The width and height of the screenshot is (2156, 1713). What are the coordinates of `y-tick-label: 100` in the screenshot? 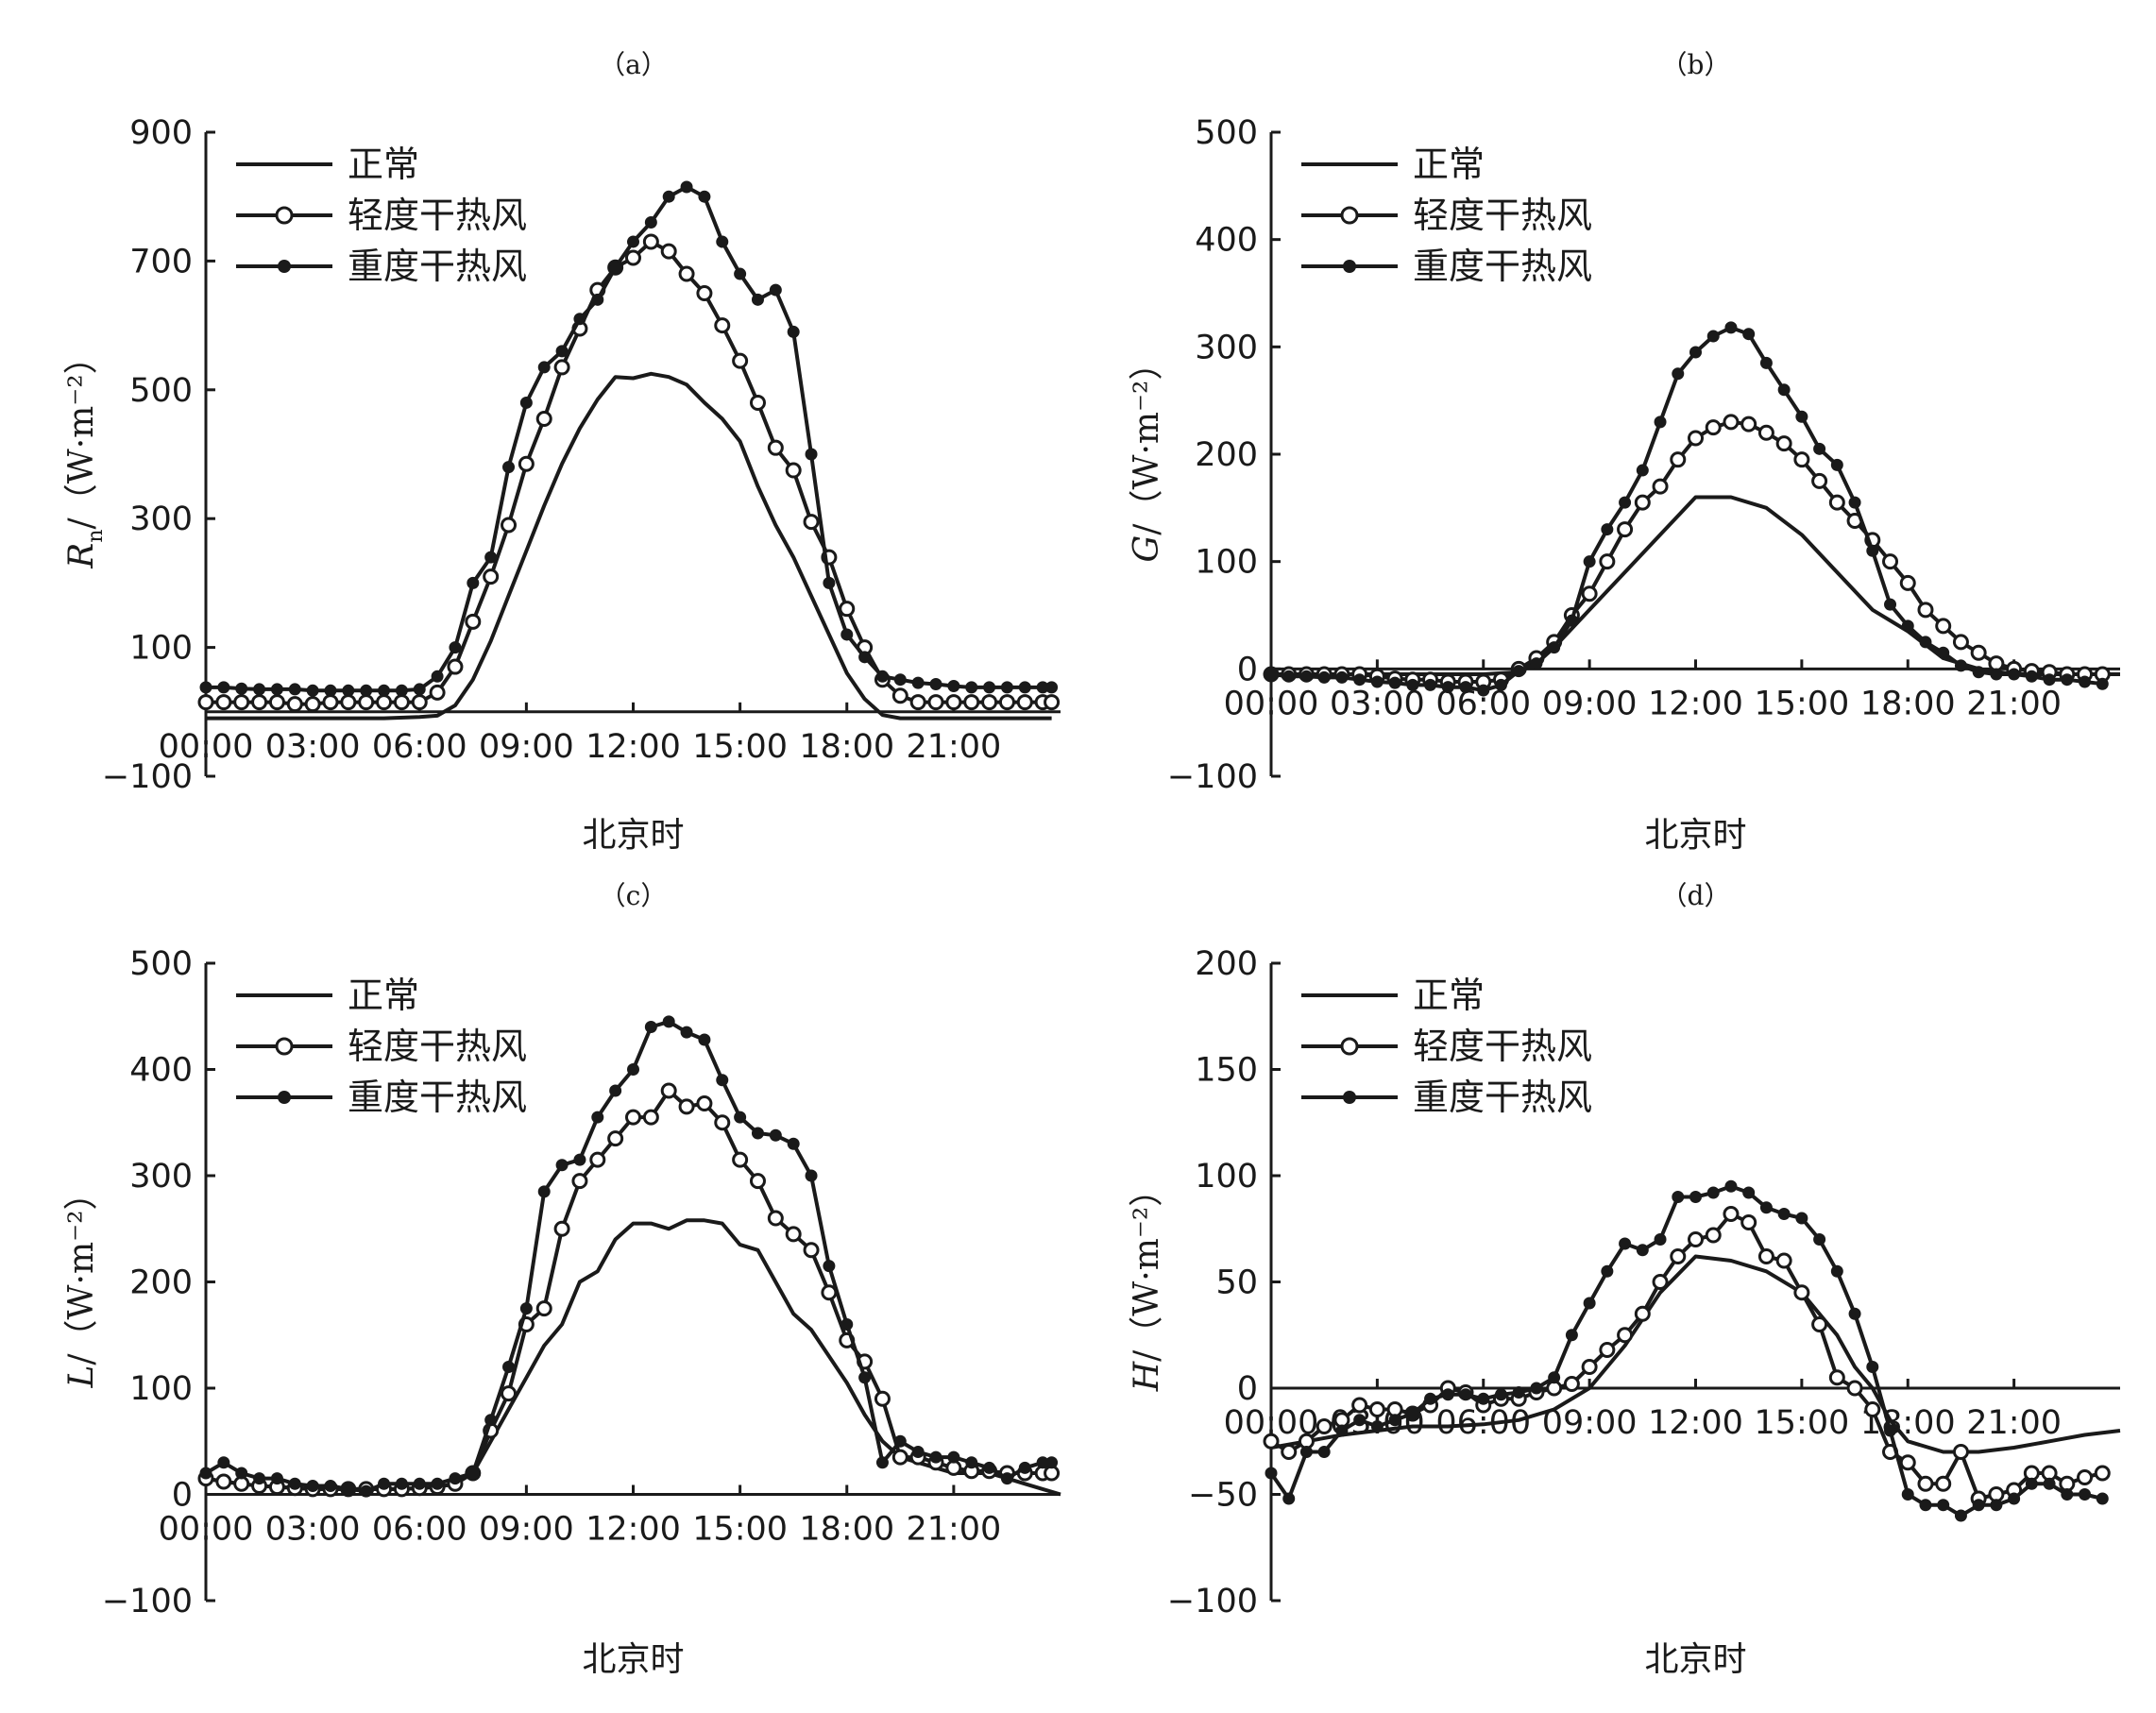 It's located at (1227, 1177).